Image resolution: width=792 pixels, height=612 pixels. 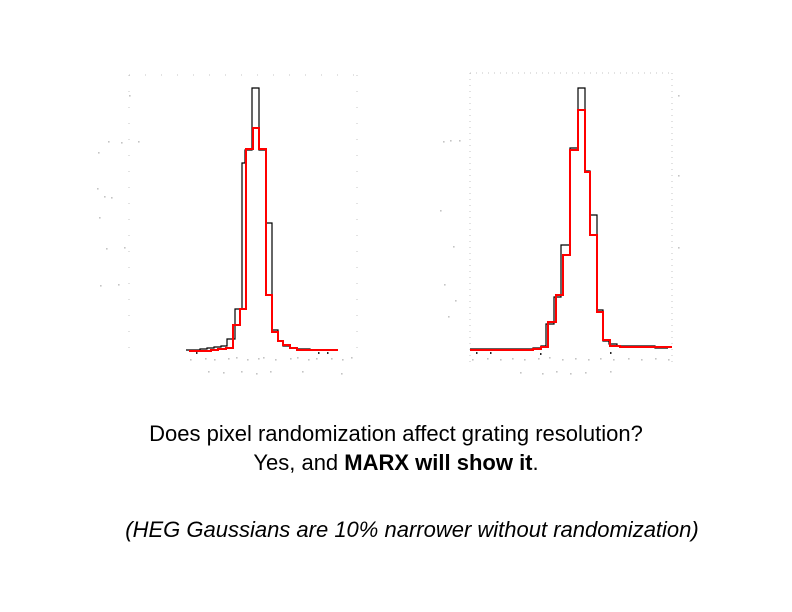 I want to click on answer-bold-text: MARX will show it, so click(x=438, y=462).